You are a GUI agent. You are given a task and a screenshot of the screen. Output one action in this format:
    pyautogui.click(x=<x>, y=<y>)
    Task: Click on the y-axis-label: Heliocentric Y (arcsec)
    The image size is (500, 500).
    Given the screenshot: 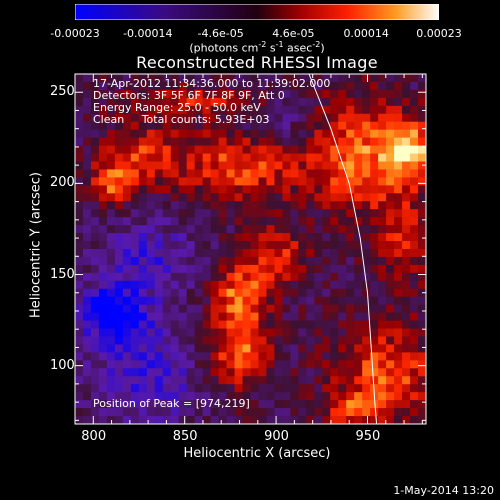 What is the action you would take?
    pyautogui.click(x=36, y=245)
    